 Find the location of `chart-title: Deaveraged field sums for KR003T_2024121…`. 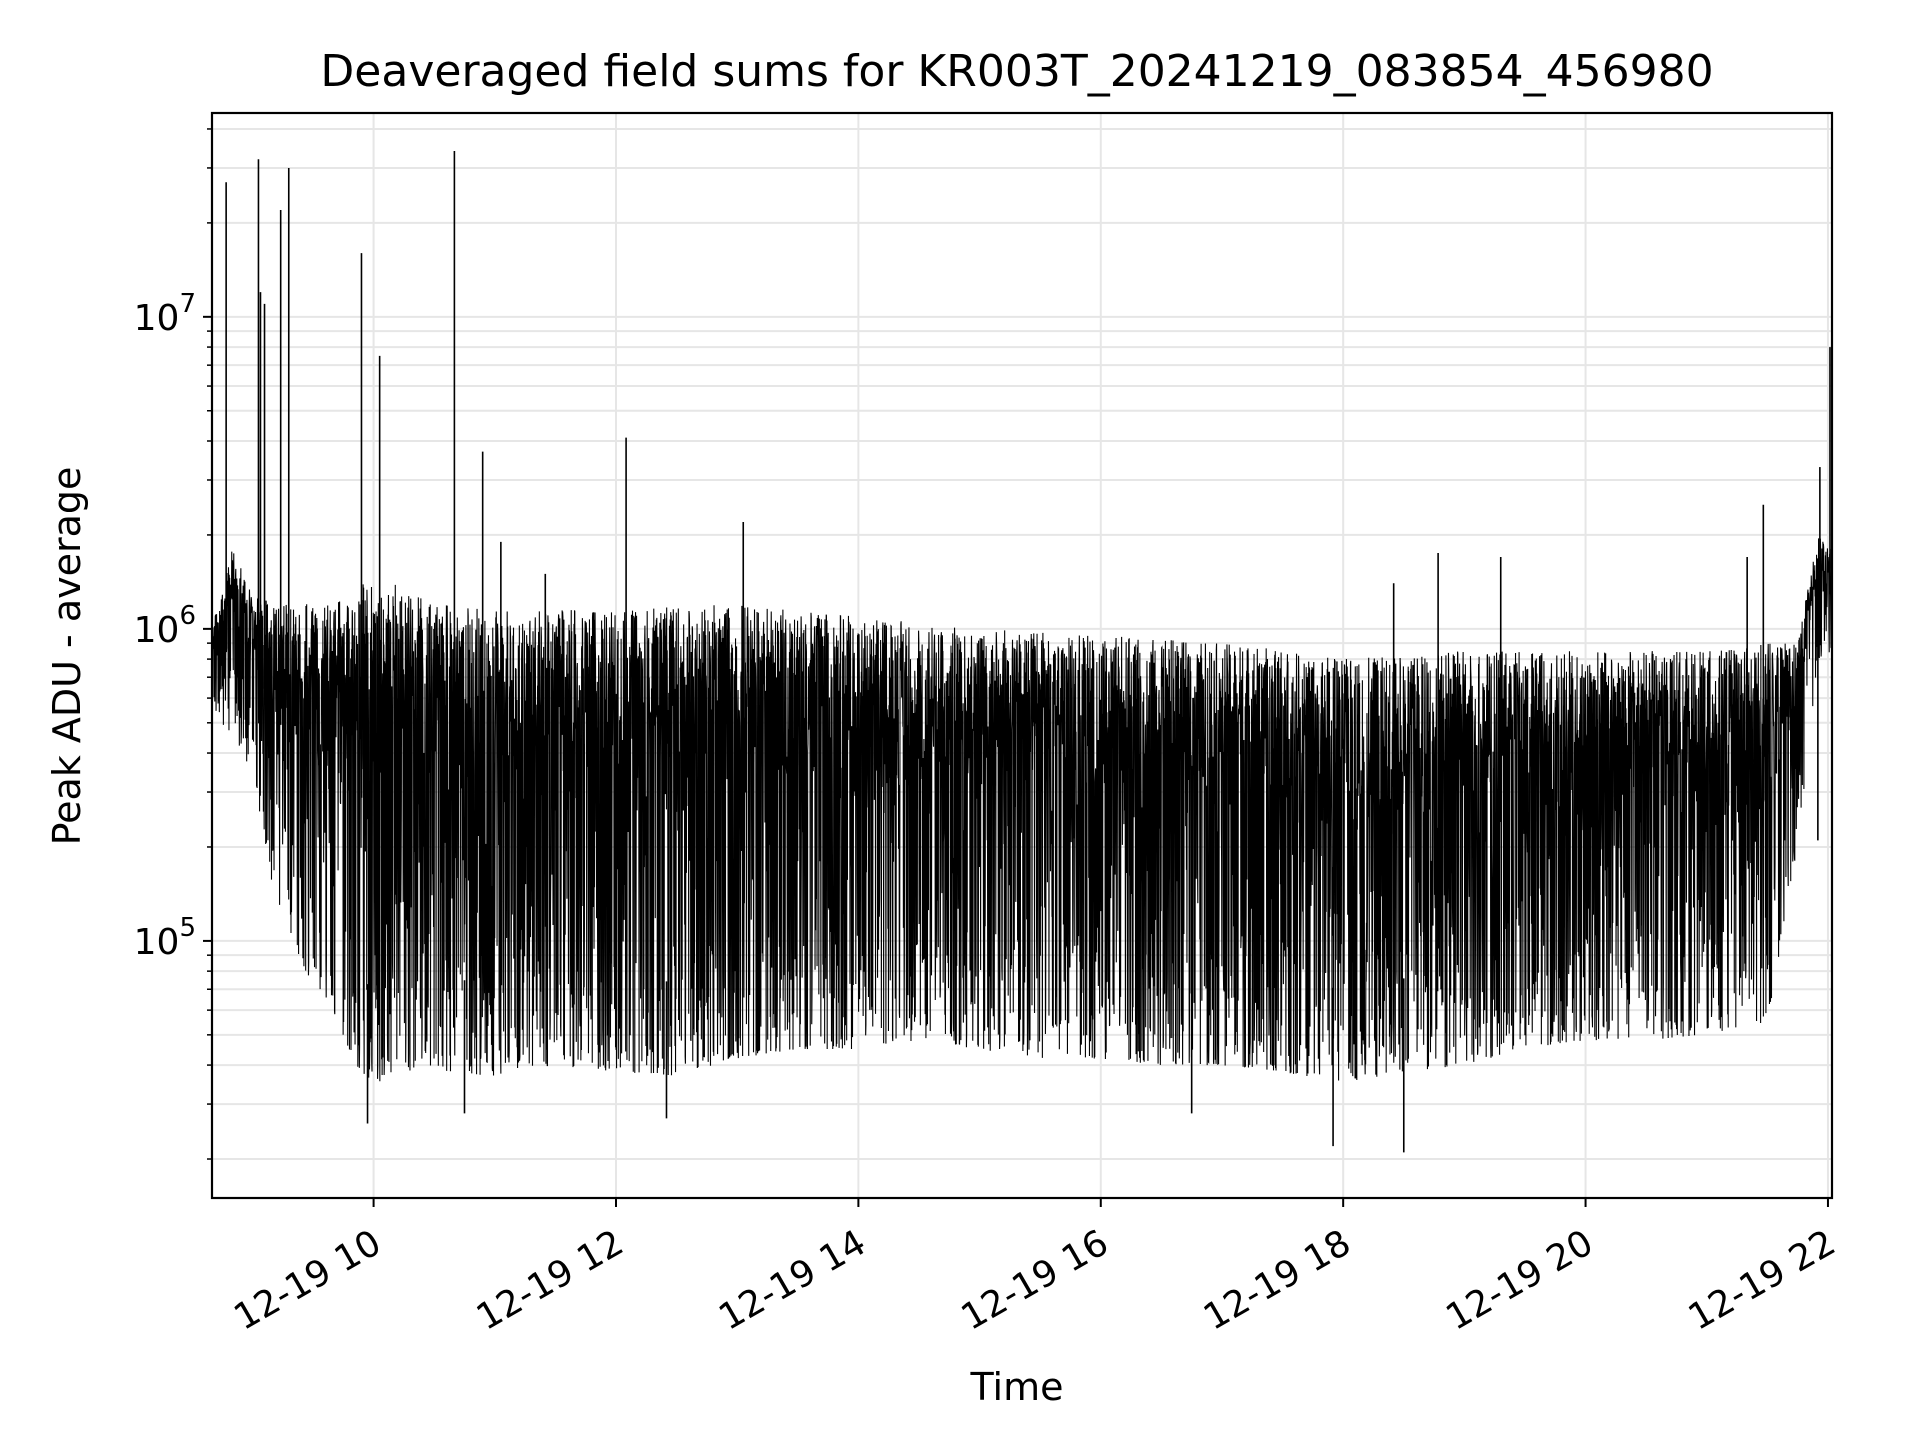

chart-title: Deaveraged field sums for KR003T_2024121… is located at coordinates (1016, 71).